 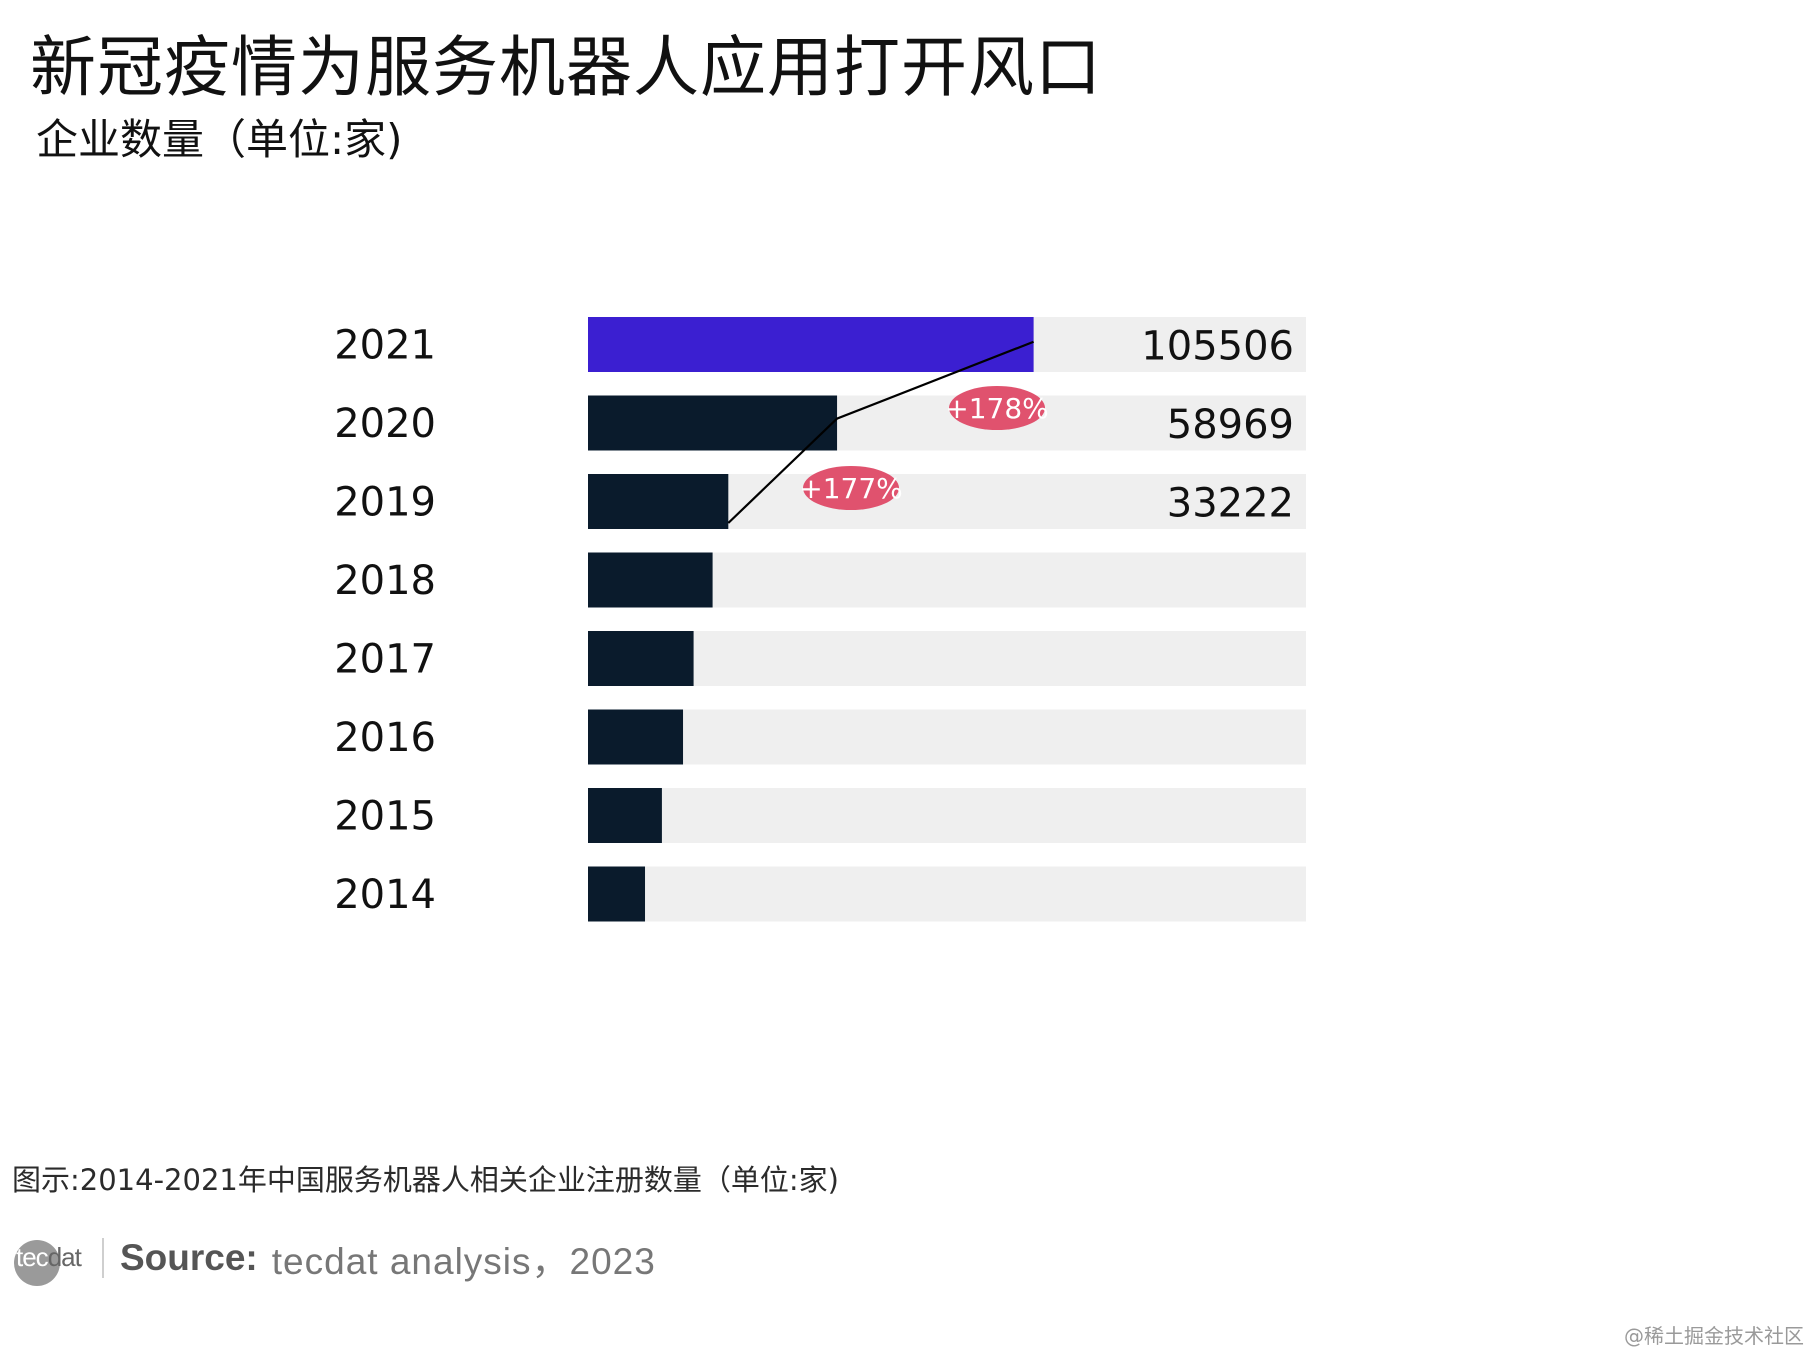 I want to click on chart-subtitle: 企业数量（单位:家), so click(x=219, y=139).